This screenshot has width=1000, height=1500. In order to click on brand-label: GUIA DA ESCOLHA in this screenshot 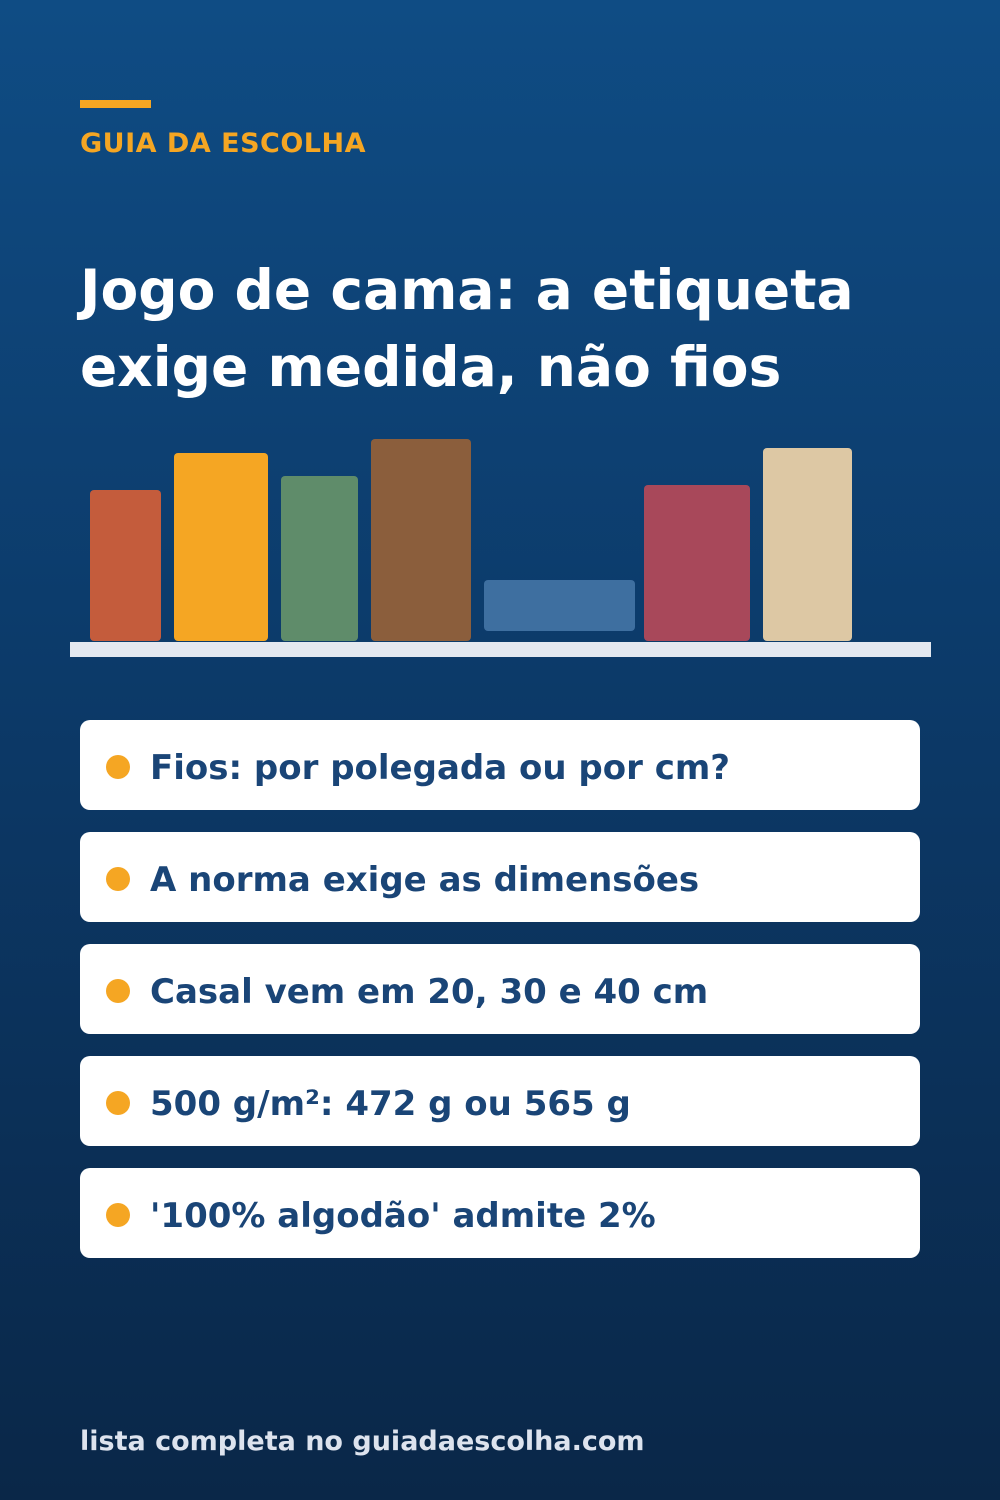, I will do `click(223, 143)`.